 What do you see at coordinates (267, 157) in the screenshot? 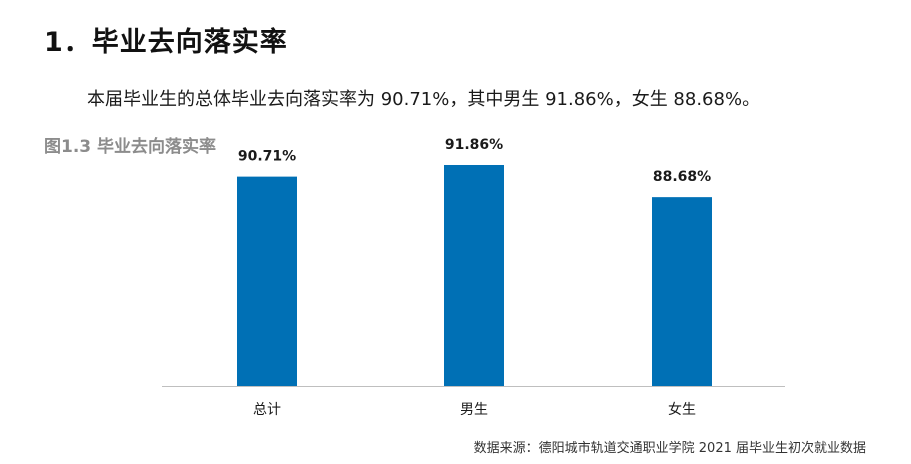
I see `data-label-total: 90.71%` at bounding box center [267, 157].